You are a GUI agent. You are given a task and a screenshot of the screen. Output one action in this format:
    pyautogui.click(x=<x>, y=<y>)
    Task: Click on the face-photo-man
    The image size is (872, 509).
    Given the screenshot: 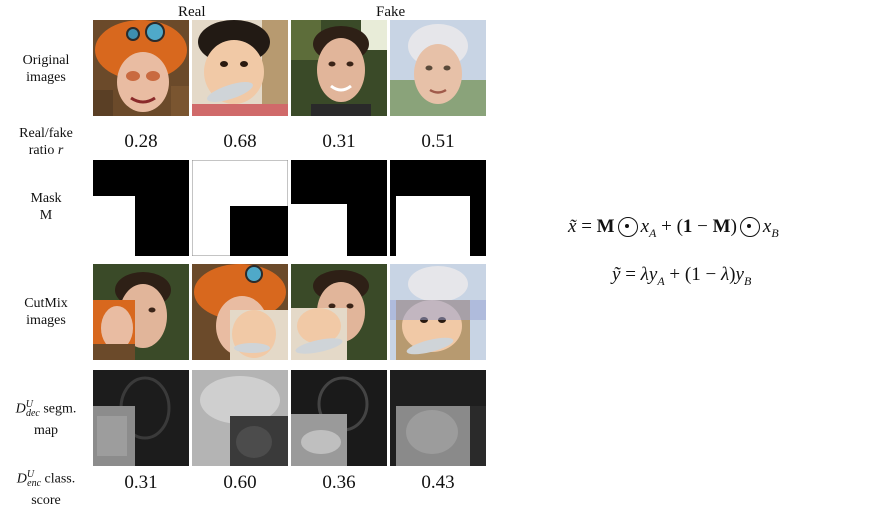 What is the action you would take?
    pyautogui.click(x=339, y=68)
    